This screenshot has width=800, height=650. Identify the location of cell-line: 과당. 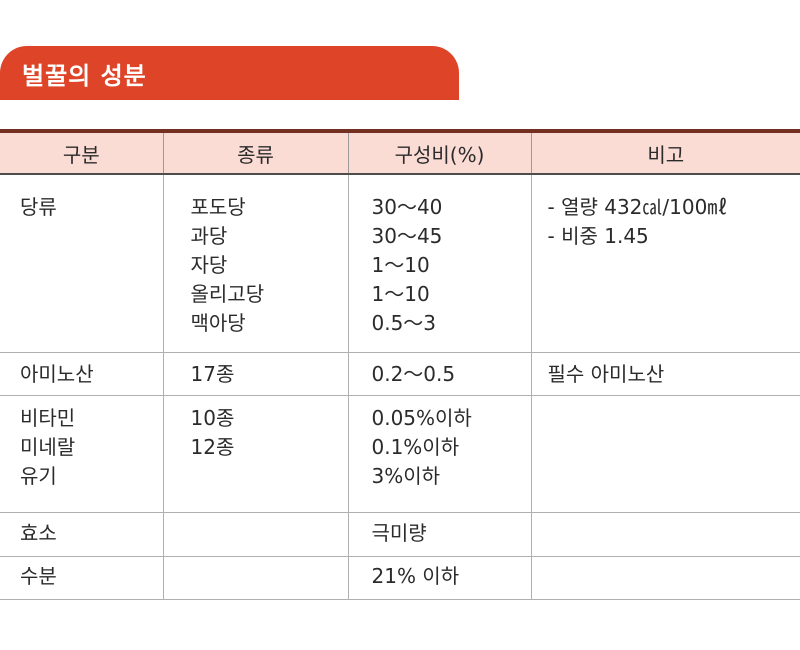
(209, 236).